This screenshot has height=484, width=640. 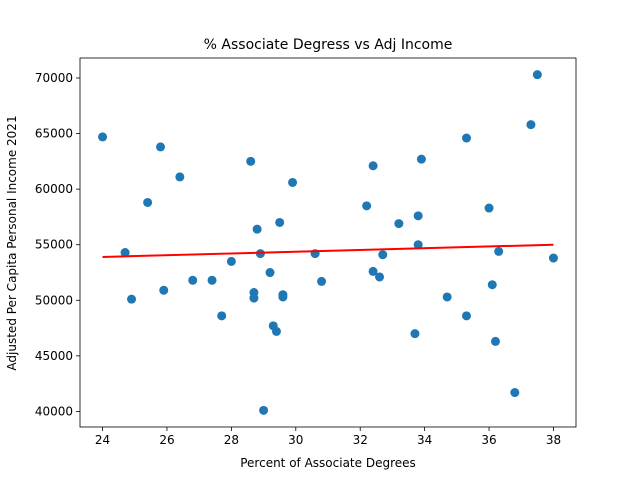 What do you see at coordinates (54, 78) in the screenshot?
I see `y-tick-label: 70000` at bounding box center [54, 78].